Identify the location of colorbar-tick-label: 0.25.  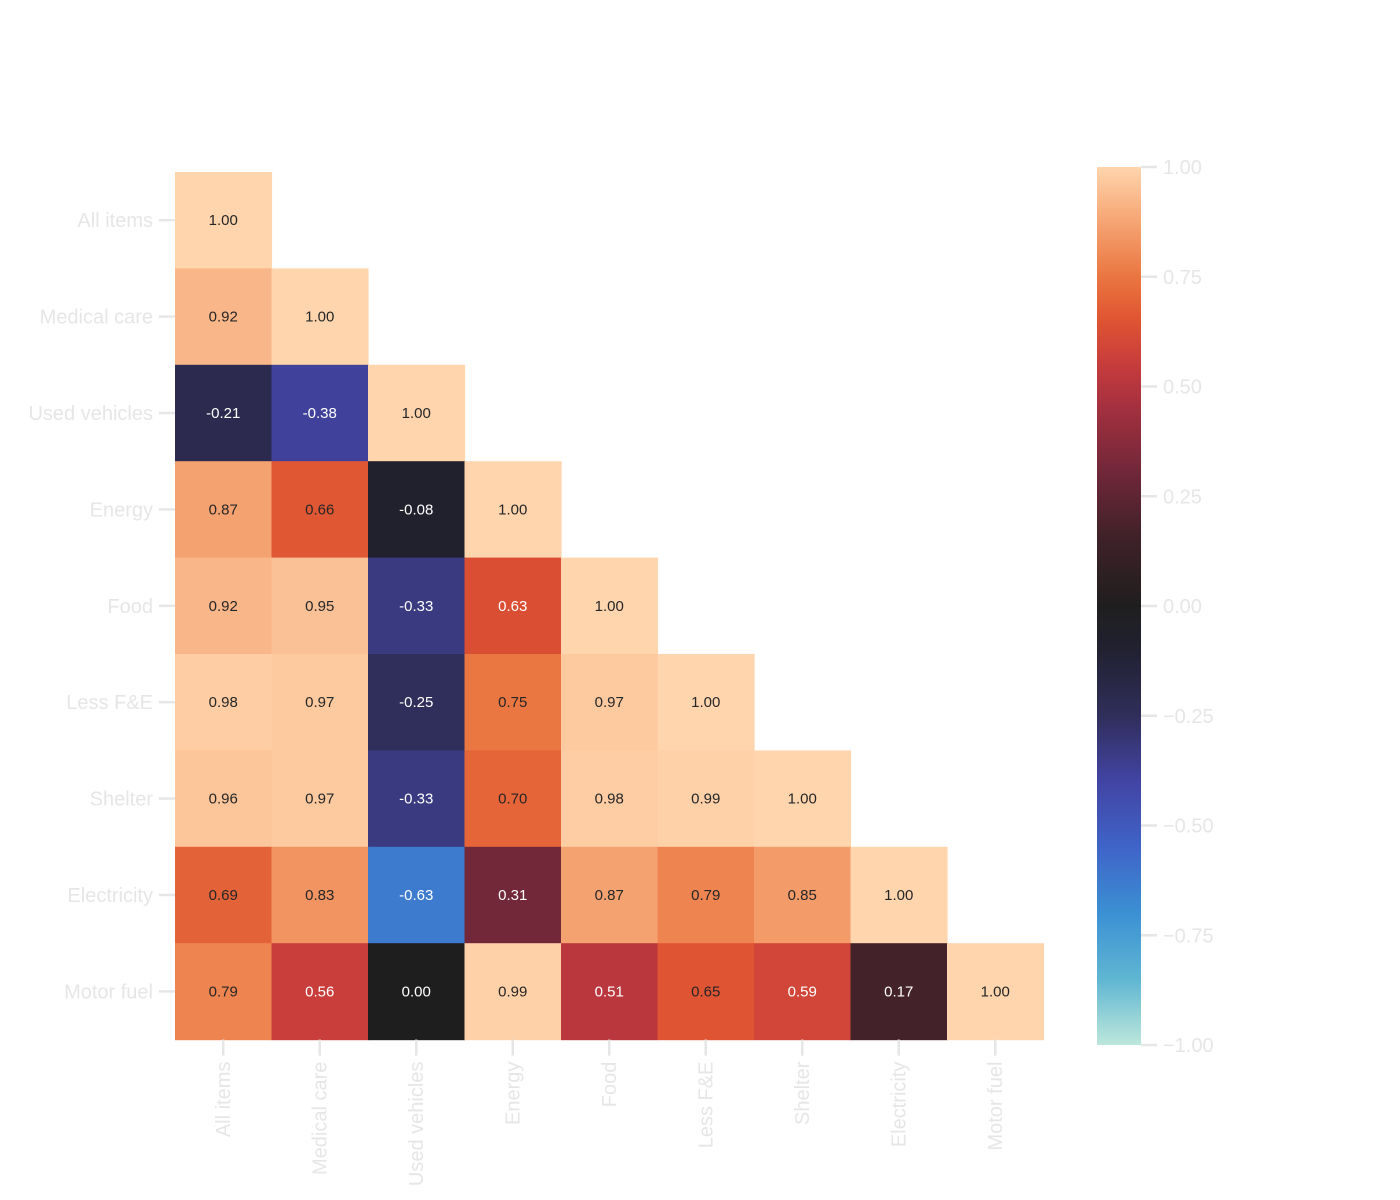
(1182, 497).